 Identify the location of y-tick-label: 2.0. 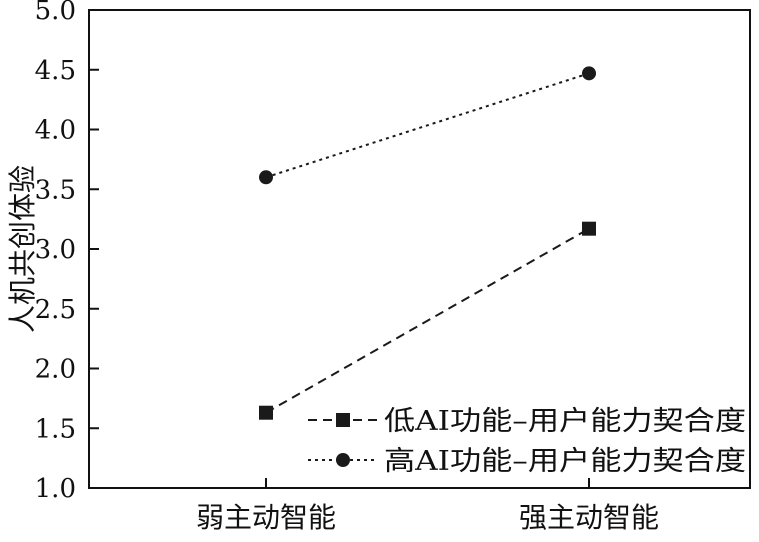
(55, 370).